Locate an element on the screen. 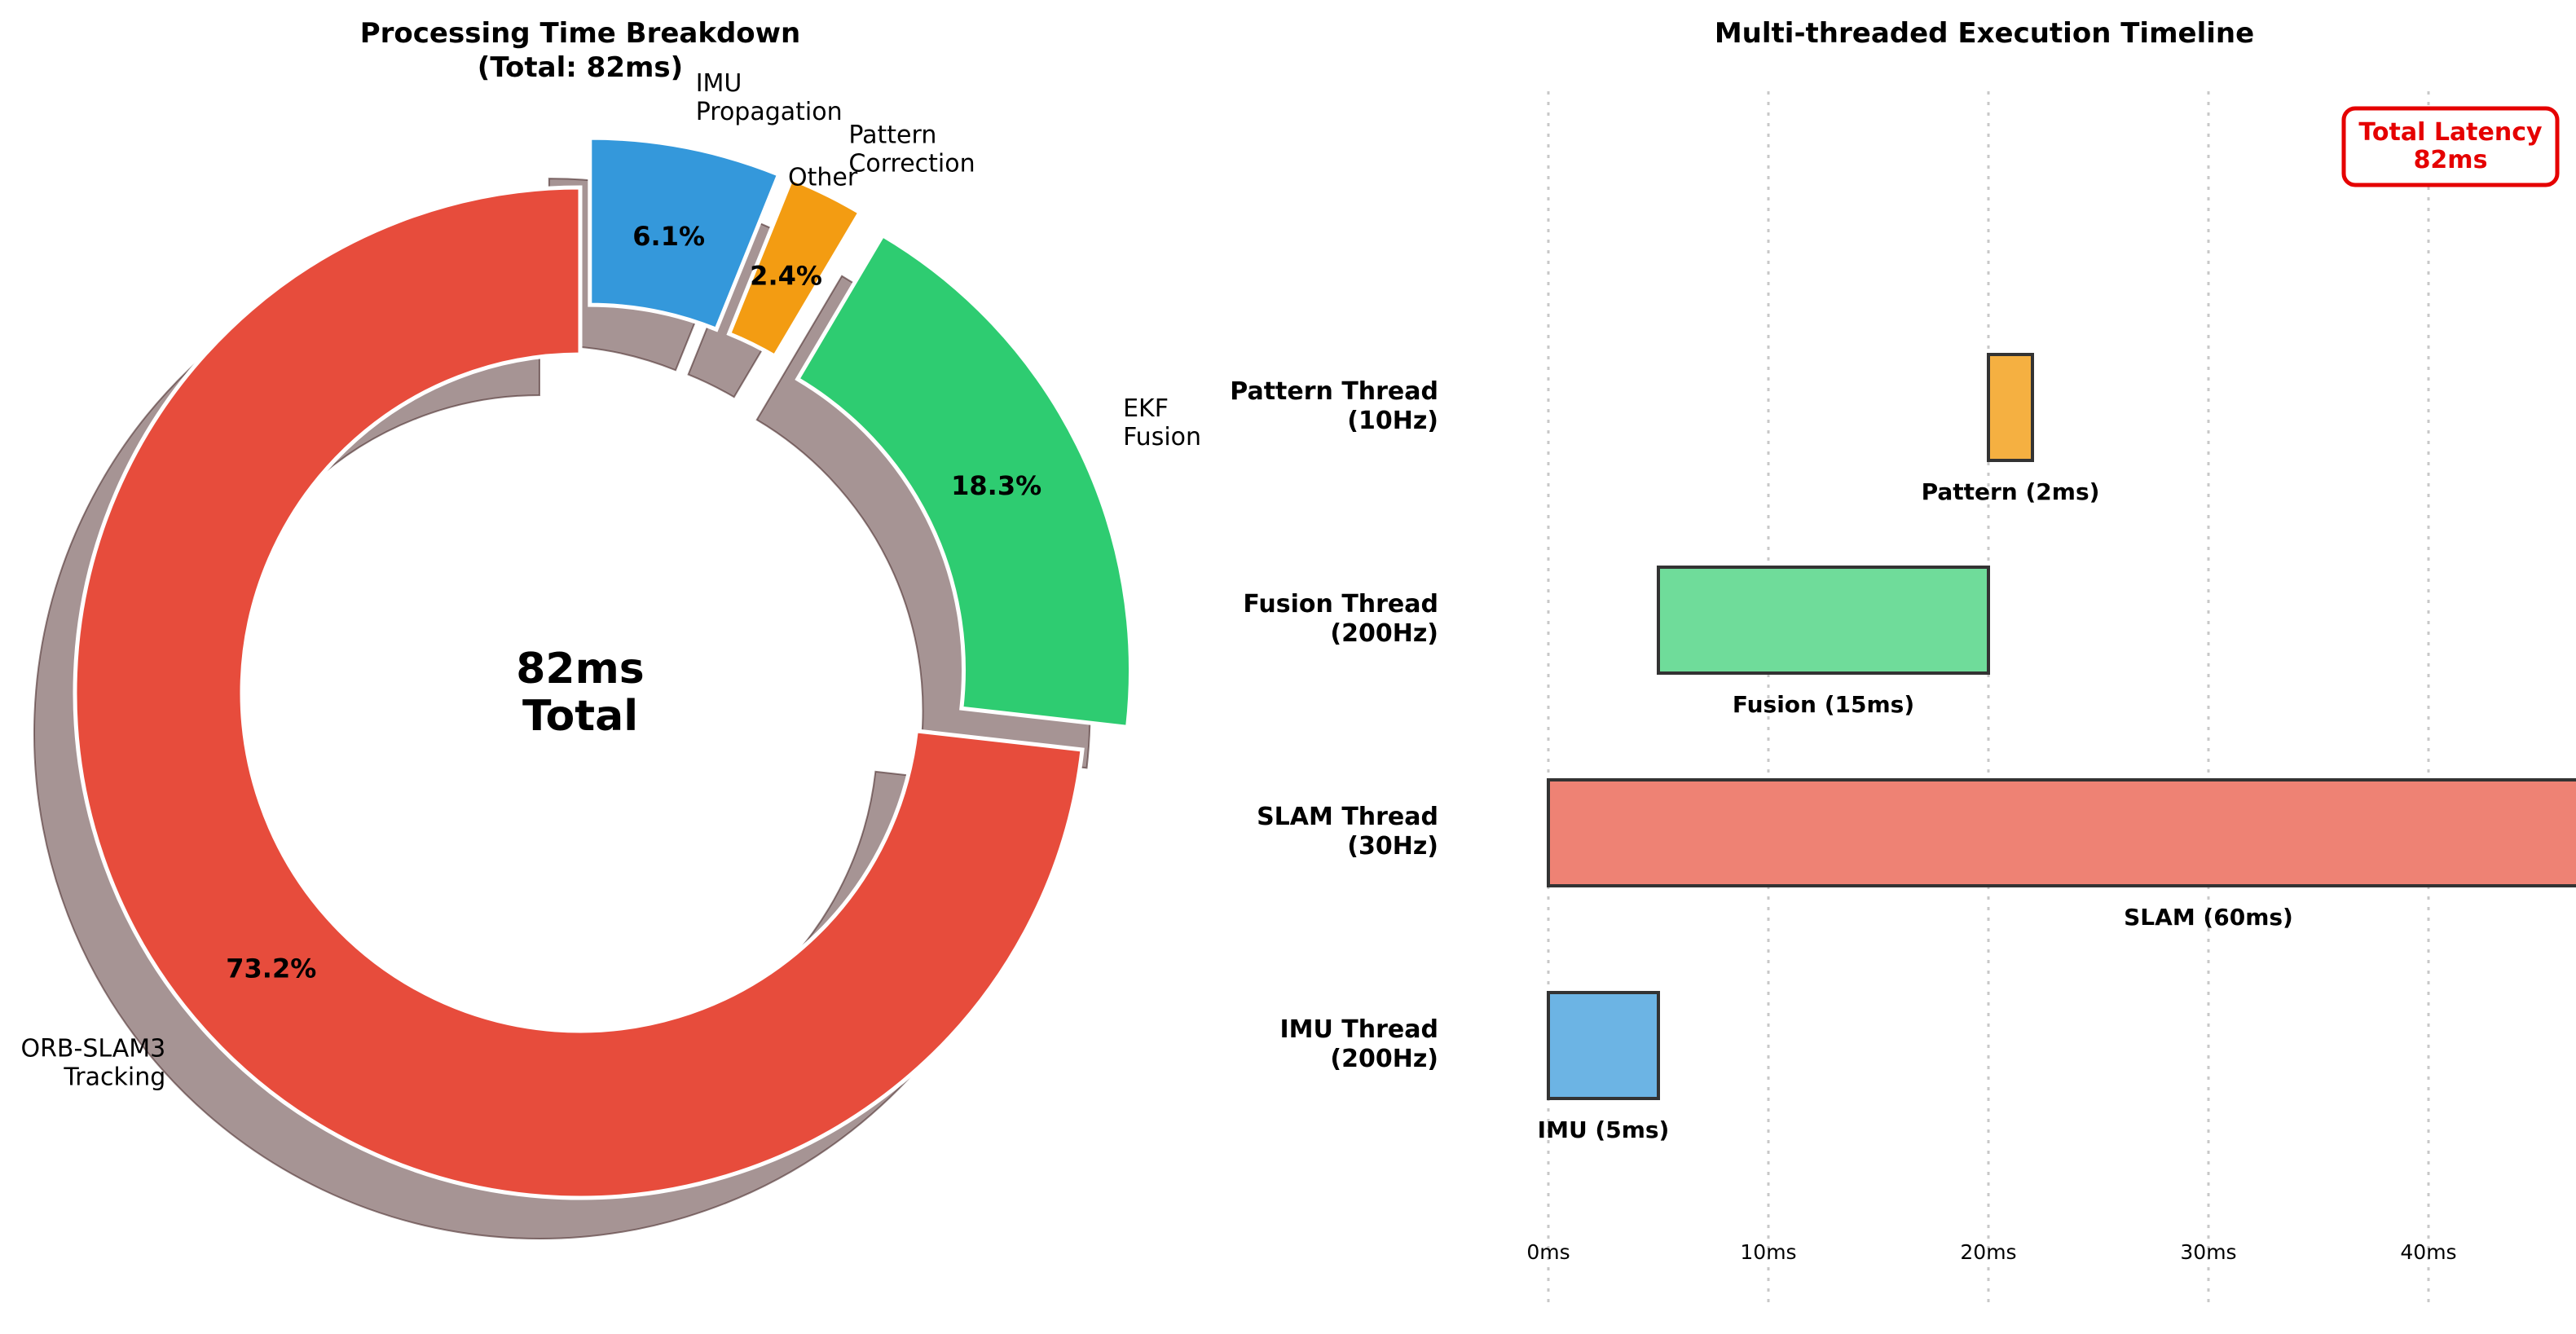 This screenshot has width=2576, height=1334. tick-label-10: 10ms is located at coordinates (1768, 1252).